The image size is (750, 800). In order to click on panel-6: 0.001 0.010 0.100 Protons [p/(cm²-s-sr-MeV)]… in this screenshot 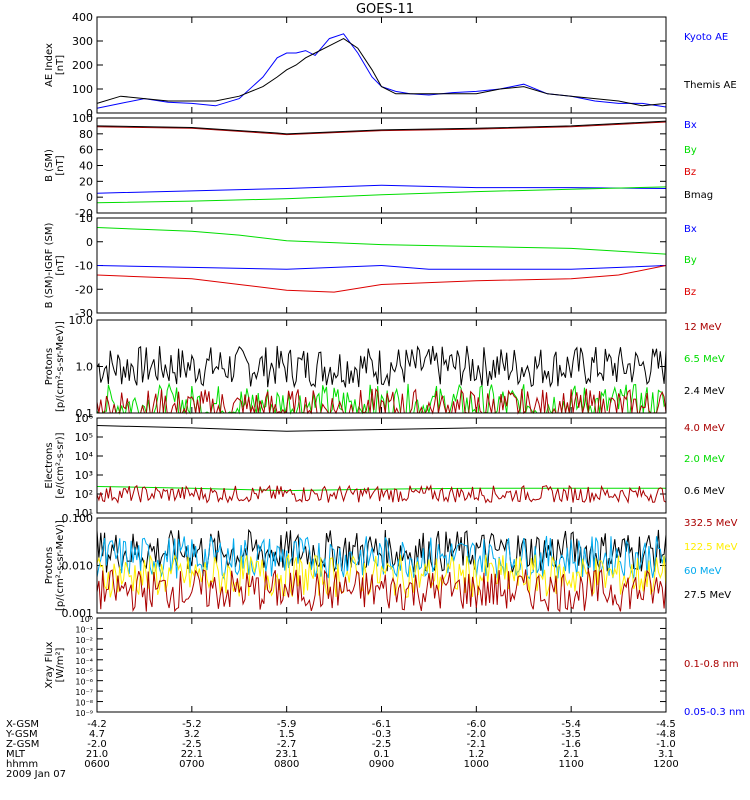, I will do `click(391, 566)`.